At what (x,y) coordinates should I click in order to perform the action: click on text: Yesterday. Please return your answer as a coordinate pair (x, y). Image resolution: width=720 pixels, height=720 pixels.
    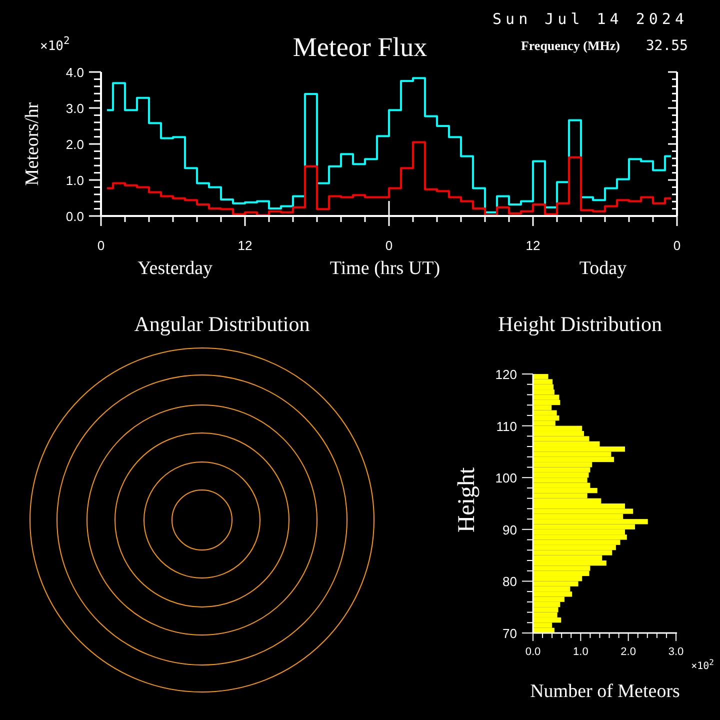
    Looking at the image, I should click on (175, 268).